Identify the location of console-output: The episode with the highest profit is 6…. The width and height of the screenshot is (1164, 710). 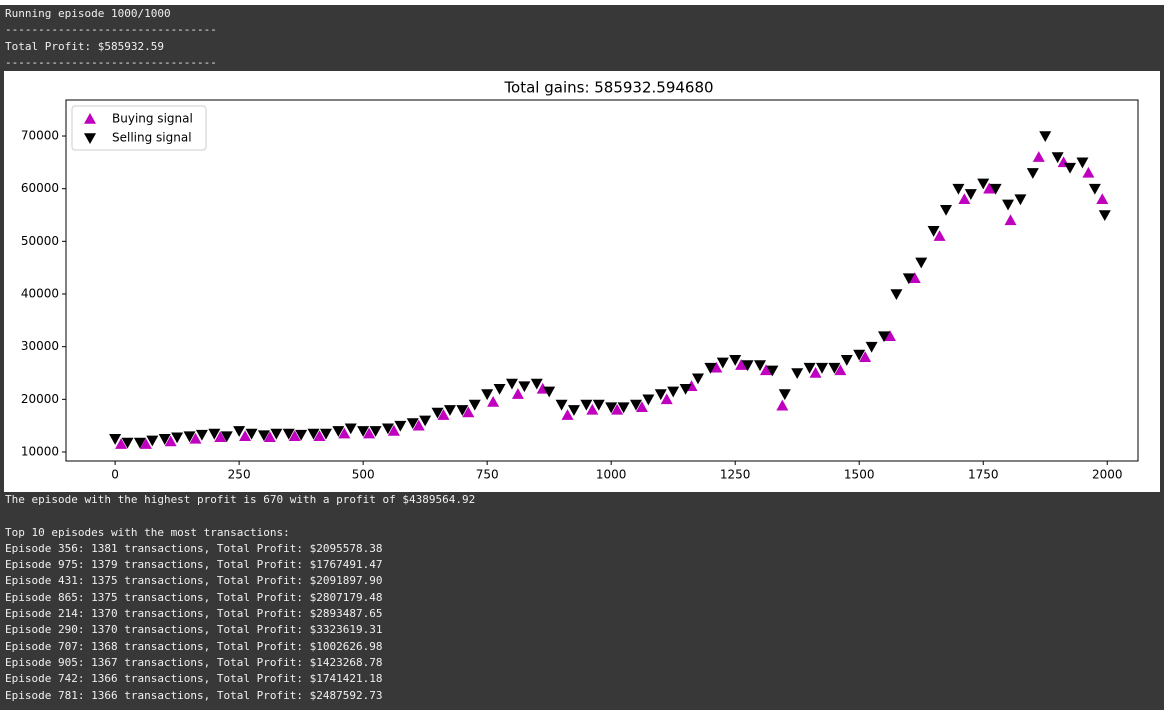
(240, 598).